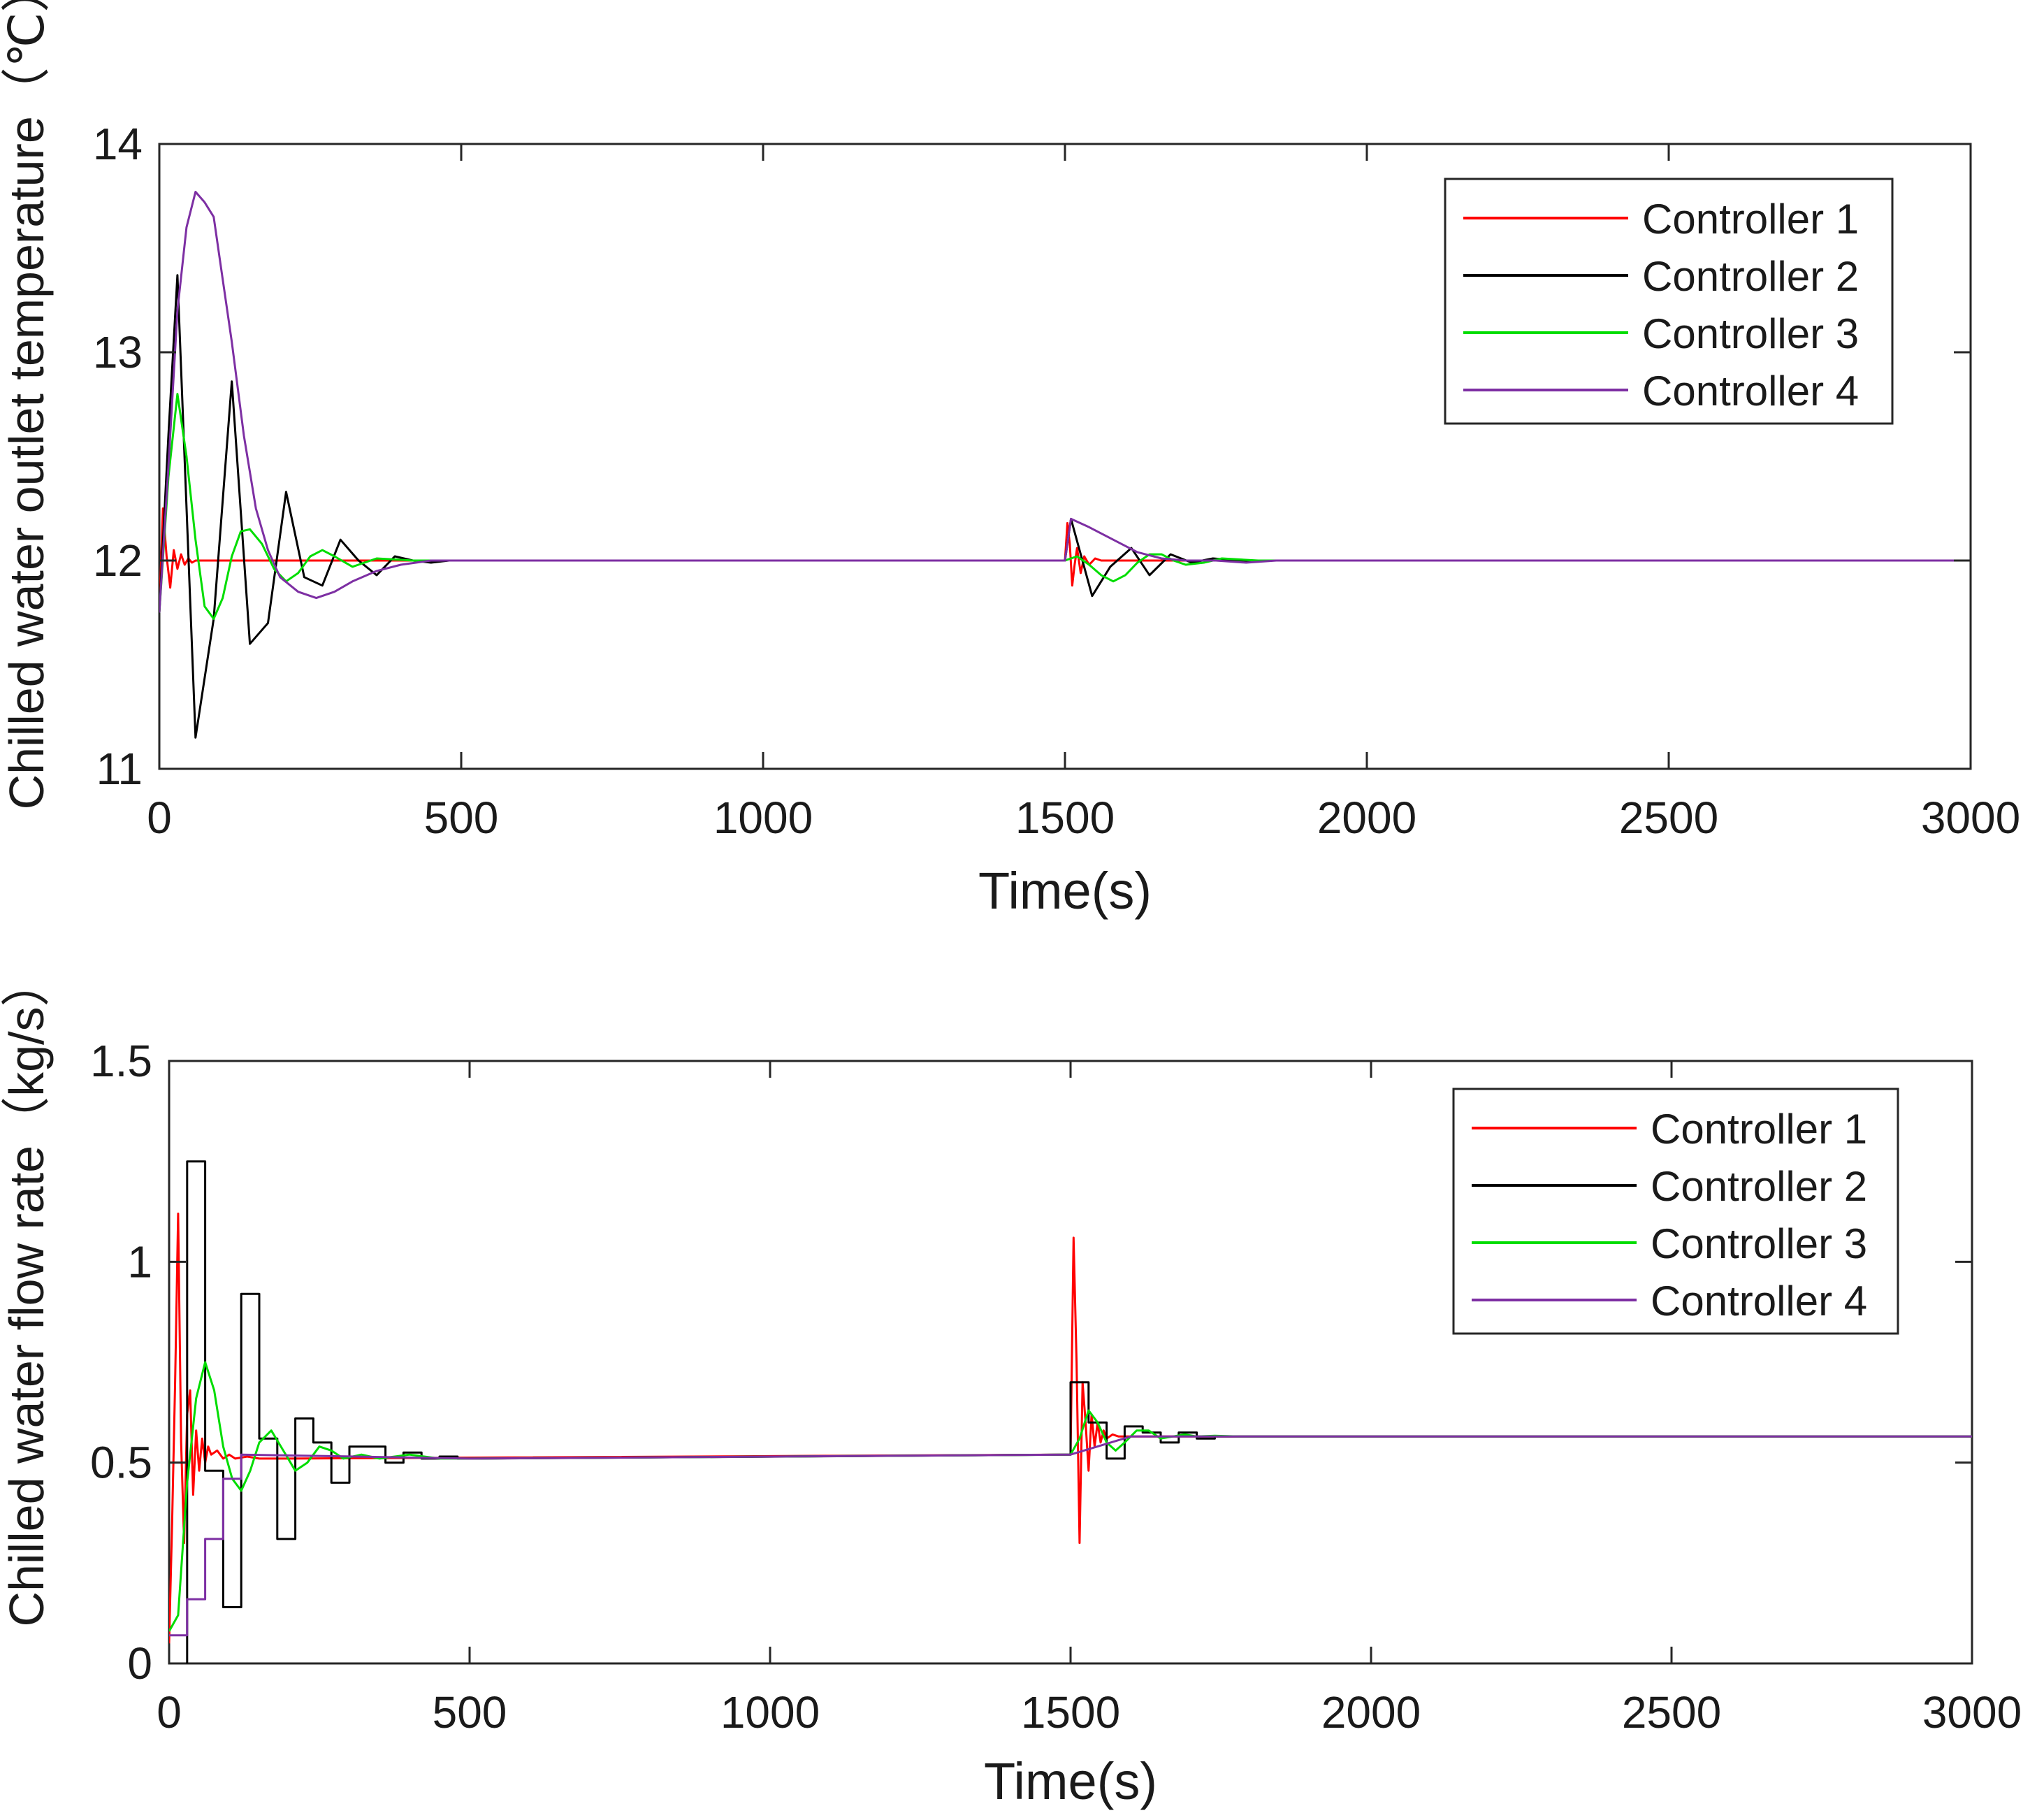 This screenshot has width=2037, height=1820. I want to click on y-axis-label: Chilled water outlet temperature（℃）, so click(27, 405).